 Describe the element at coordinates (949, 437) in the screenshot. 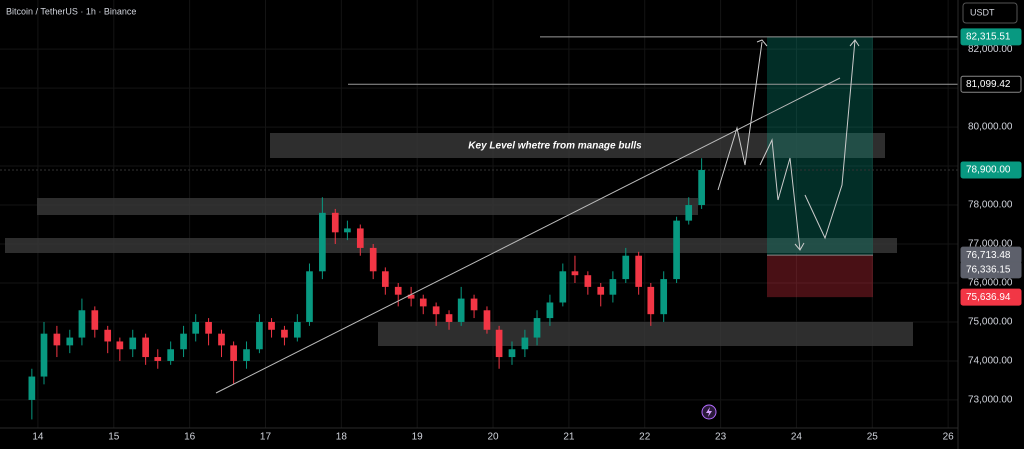

I see `x-tick-label: 26` at that location.